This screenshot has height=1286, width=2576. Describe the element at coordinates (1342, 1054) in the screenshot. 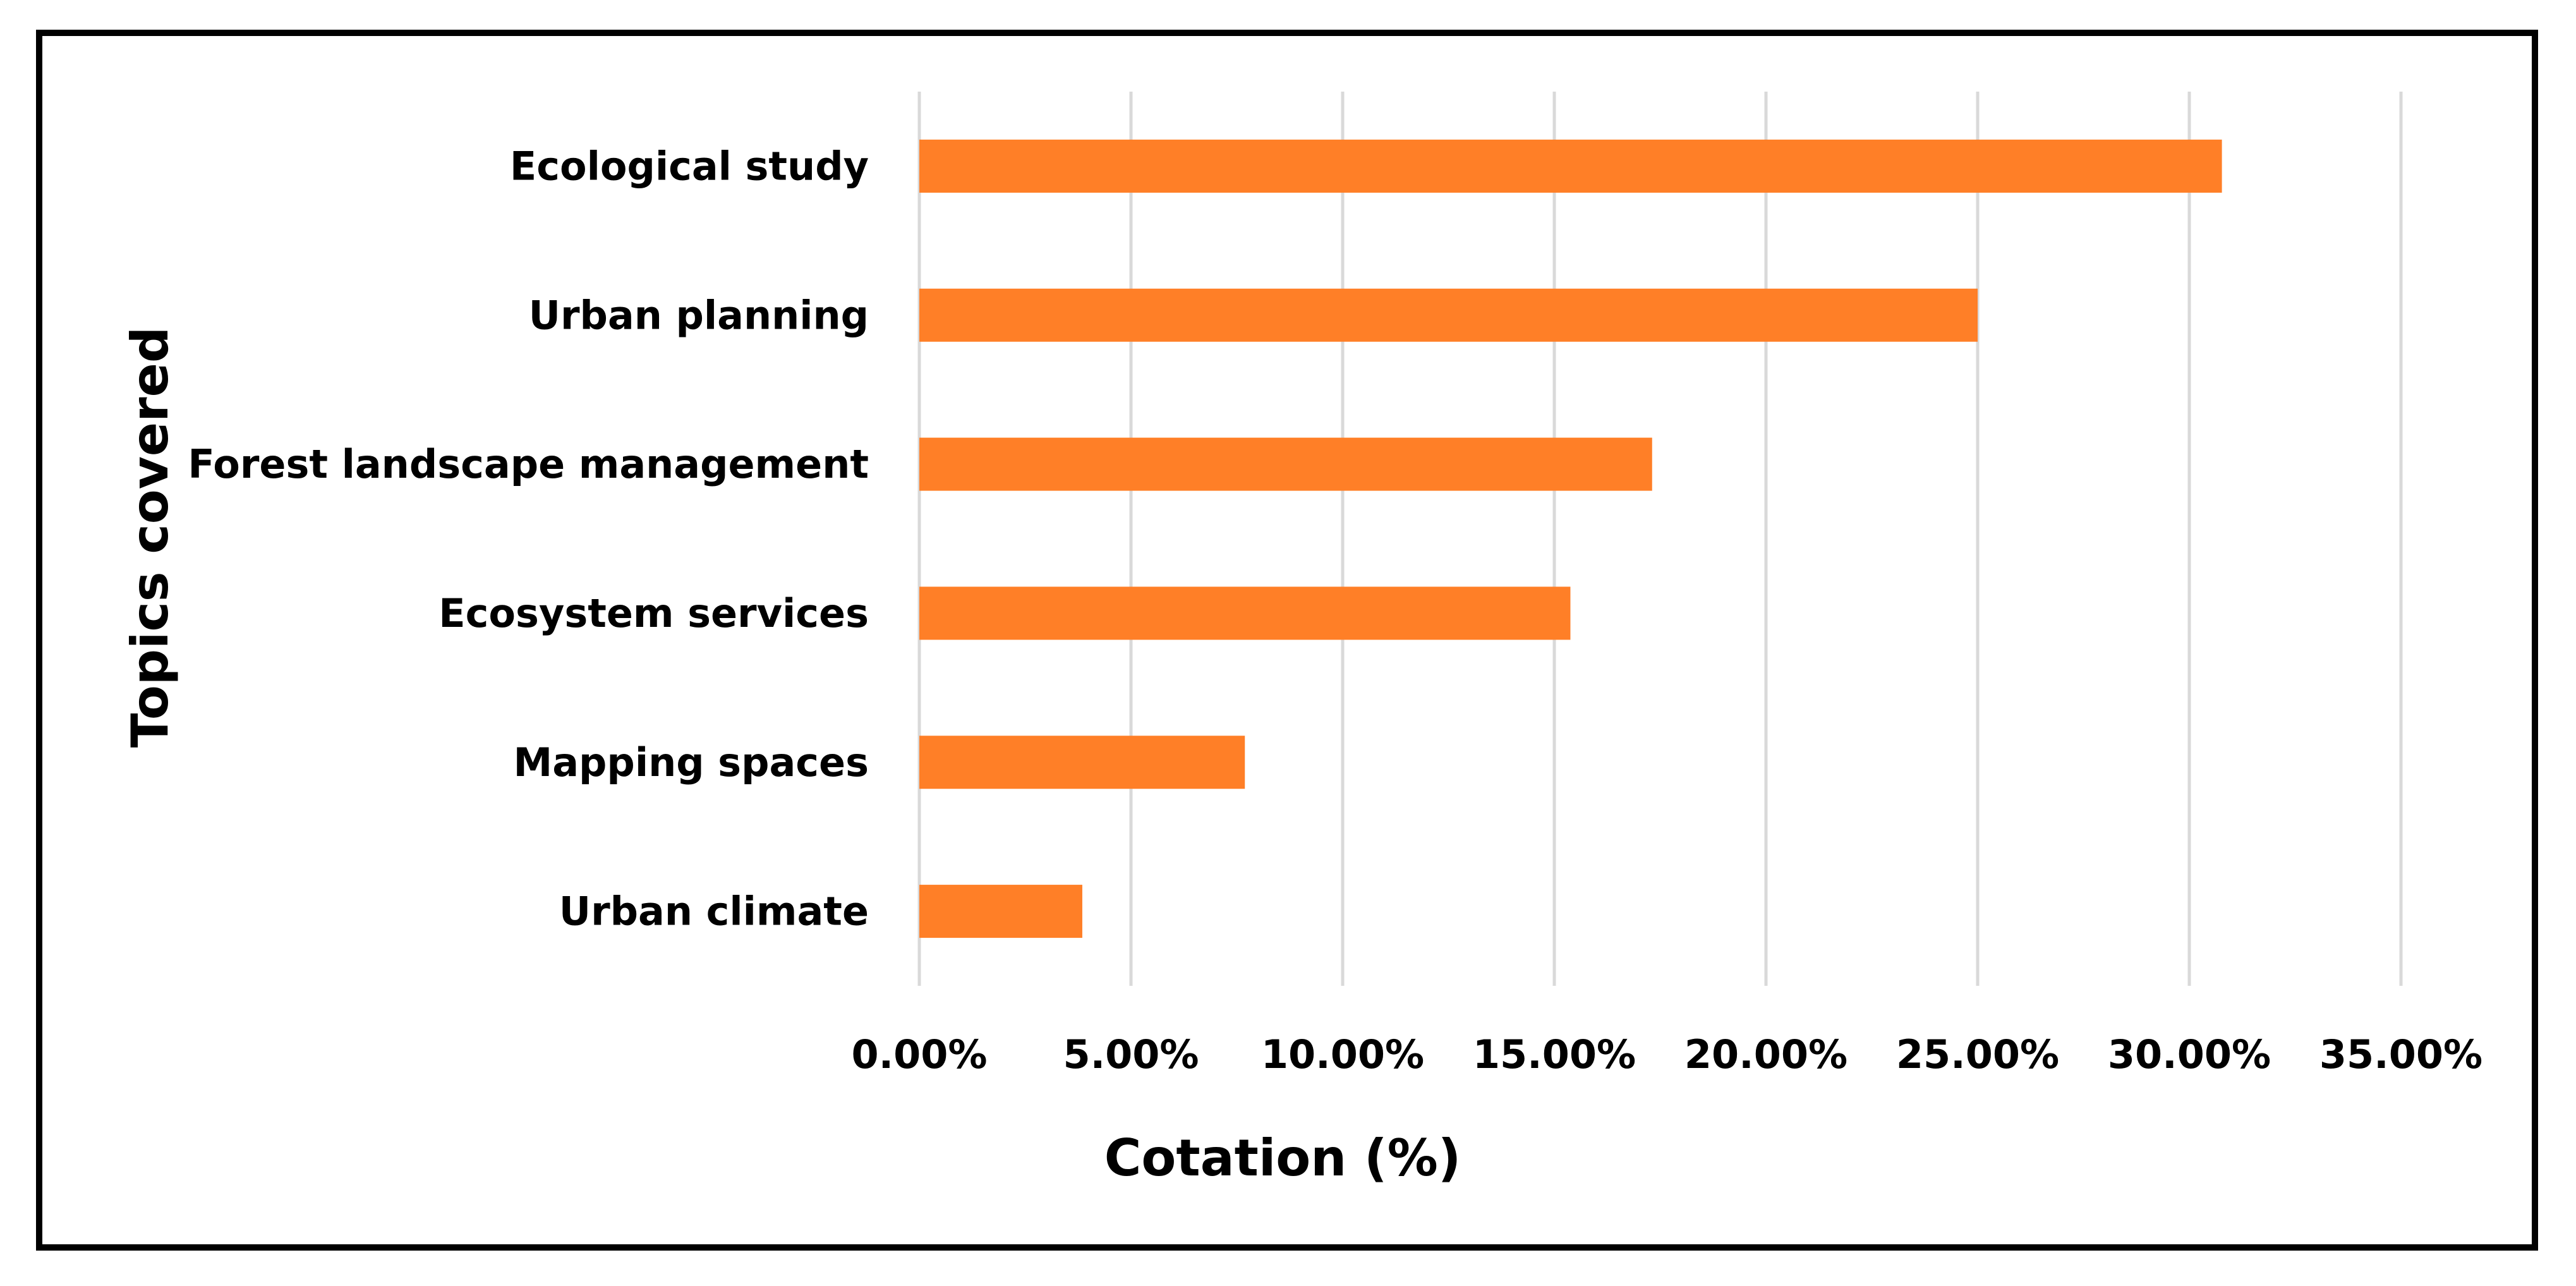

I see `x-tick-label: 10.00%` at that location.